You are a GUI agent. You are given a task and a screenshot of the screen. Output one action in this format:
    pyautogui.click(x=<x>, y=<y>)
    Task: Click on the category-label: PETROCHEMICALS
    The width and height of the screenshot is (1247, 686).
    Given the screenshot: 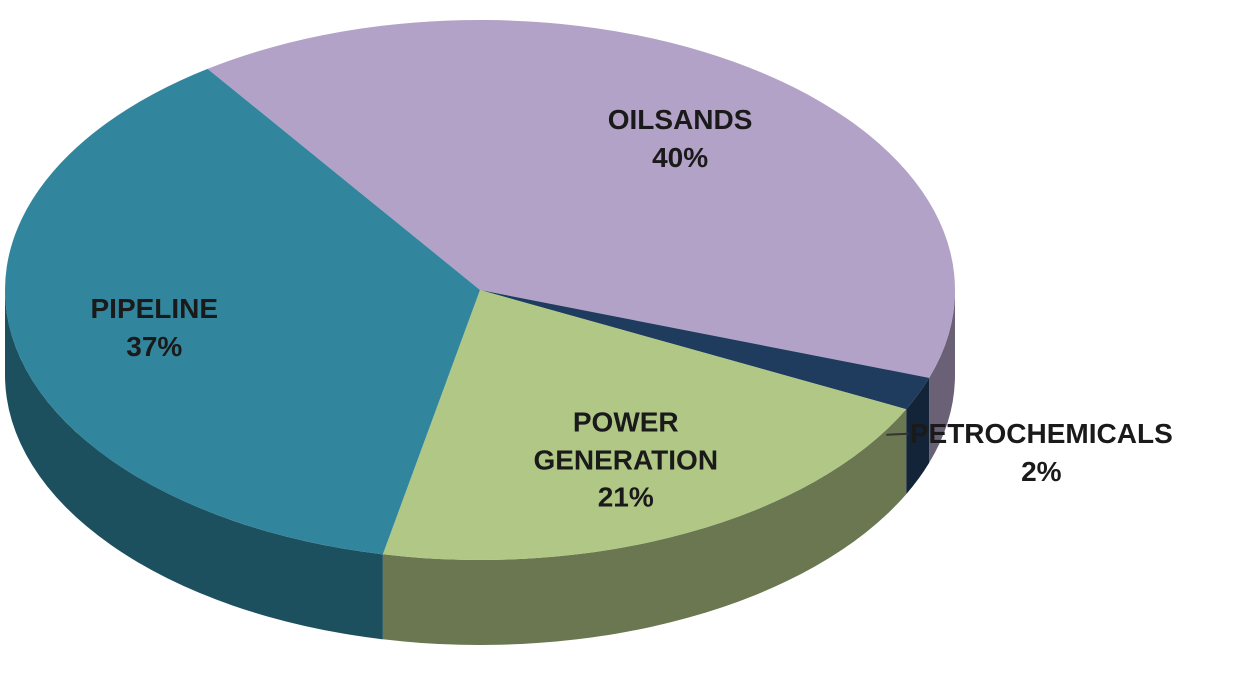 What is the action you would take?
    pyautogui.click(x=1041, y=433)
    